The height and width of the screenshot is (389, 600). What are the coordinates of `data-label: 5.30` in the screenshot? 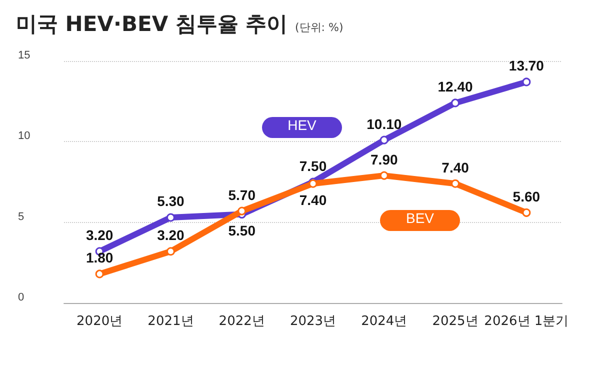 It's located at (171, 201).